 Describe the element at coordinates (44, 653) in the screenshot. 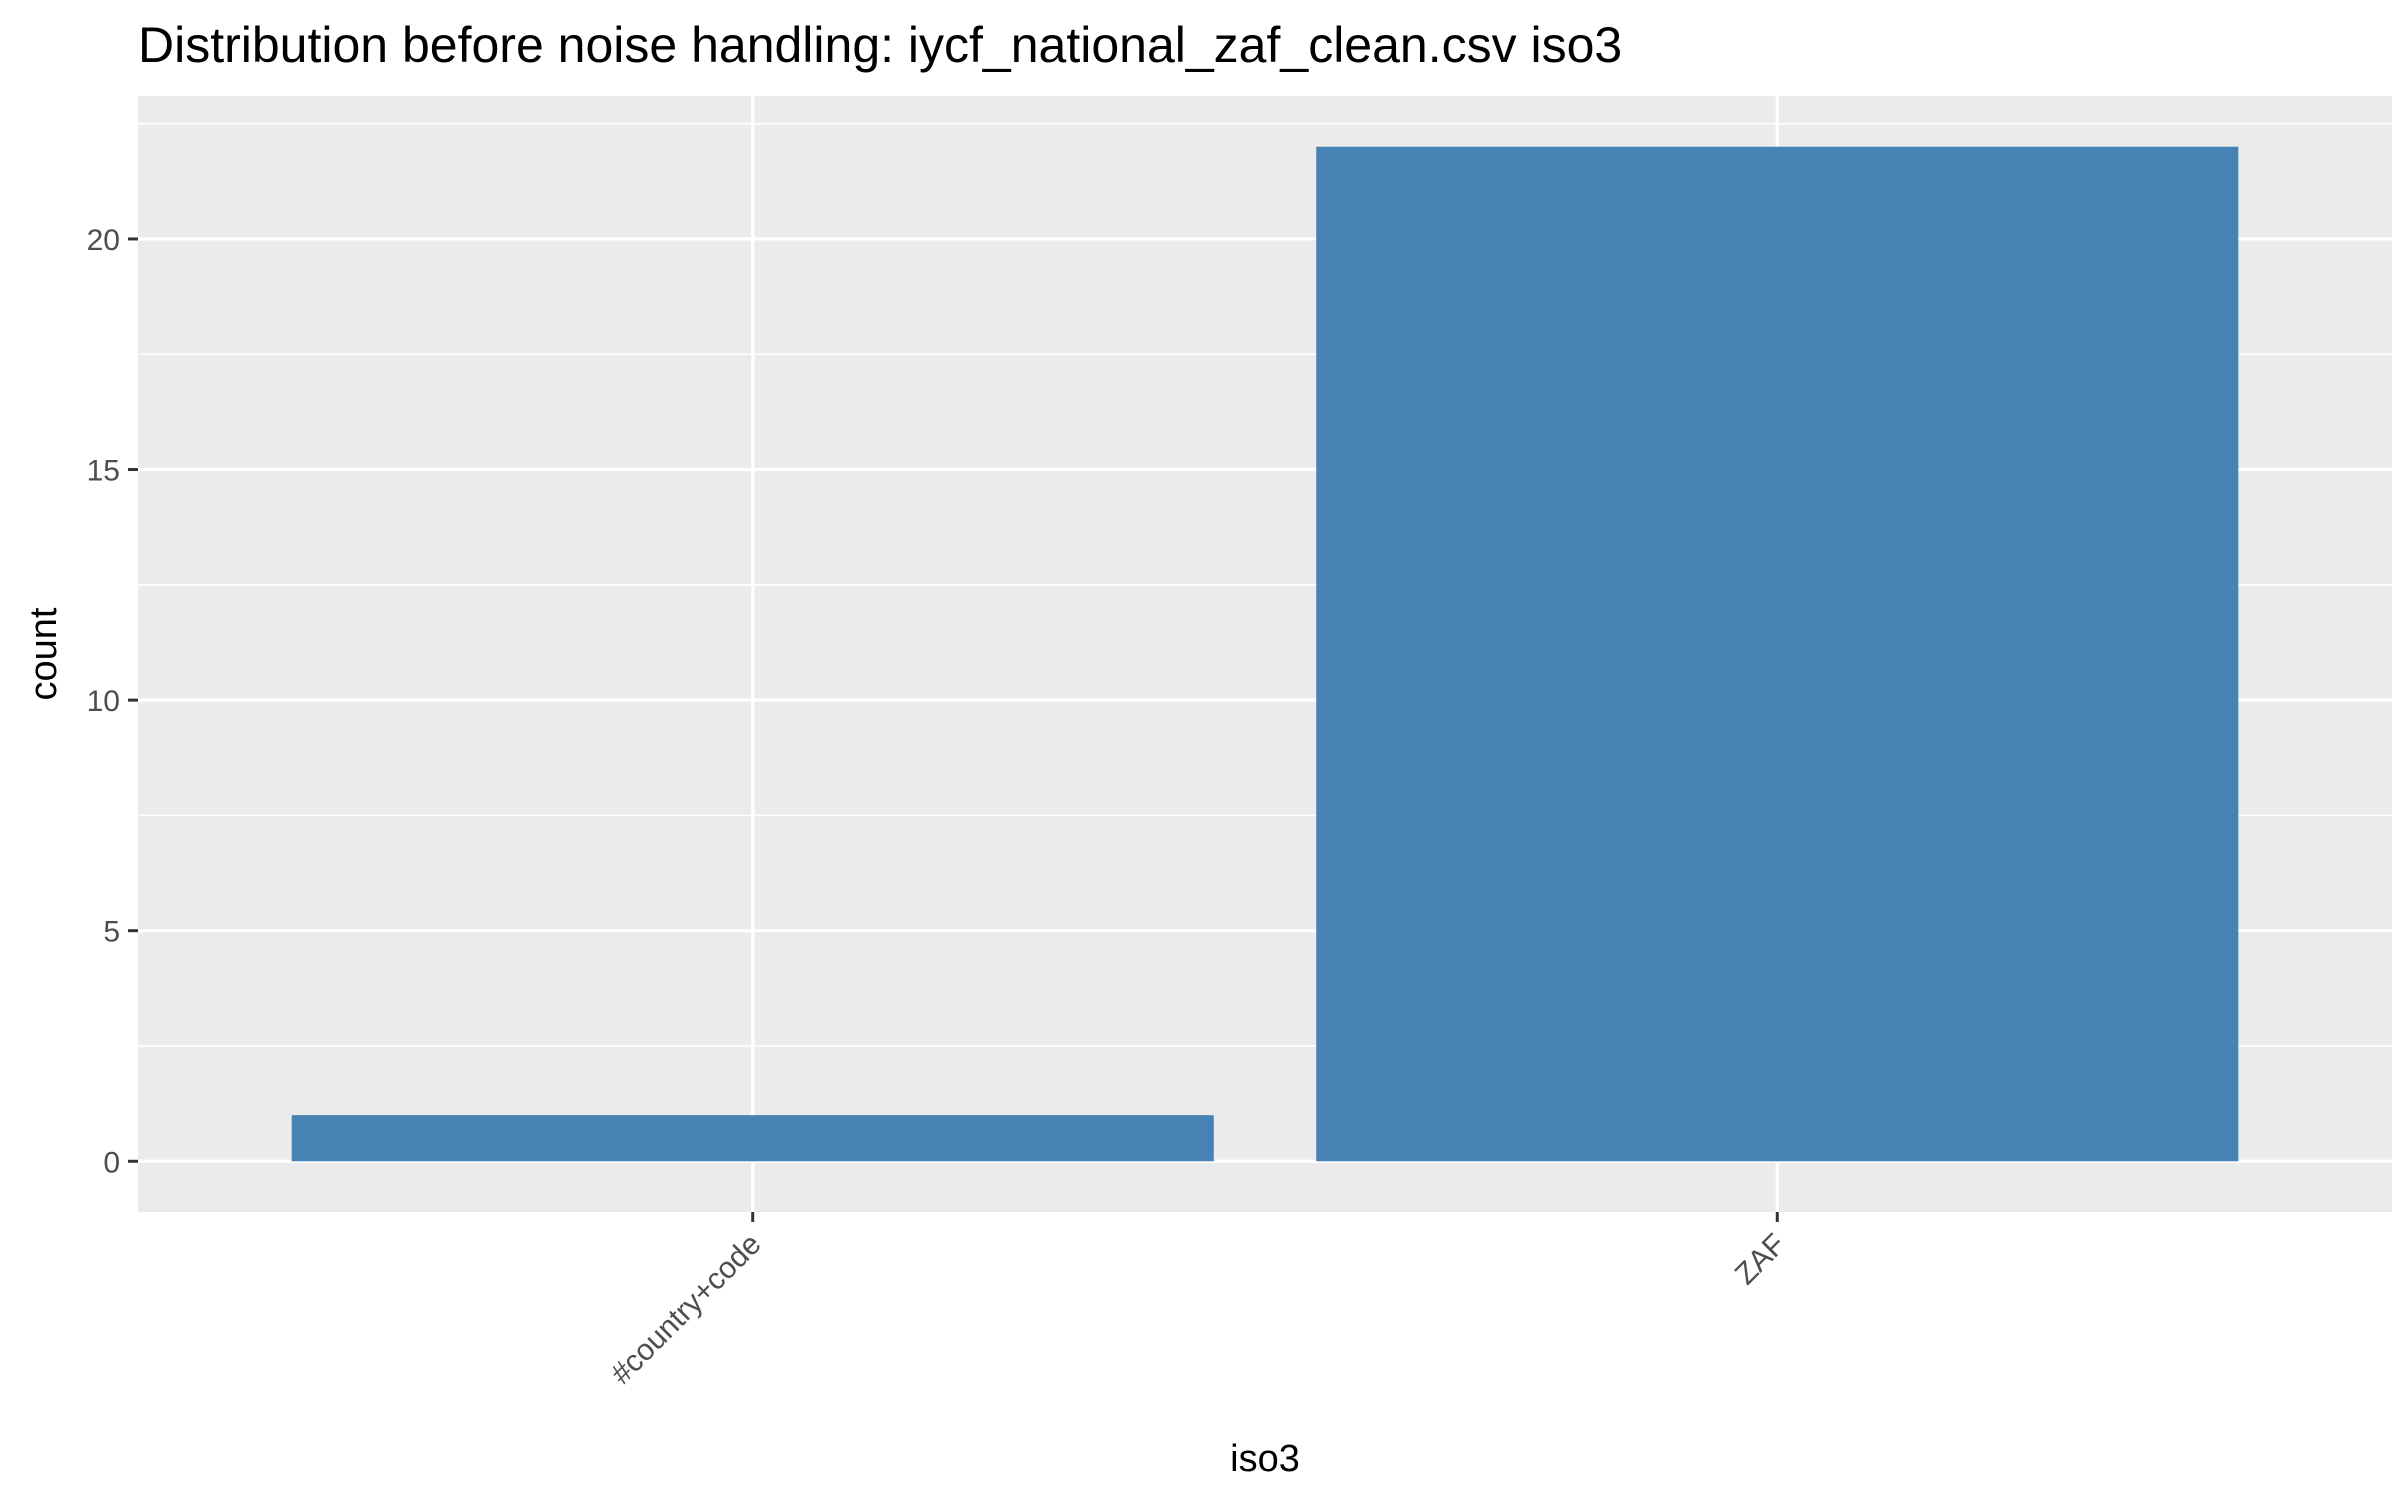

I see `y-axis-title: count` at that location.